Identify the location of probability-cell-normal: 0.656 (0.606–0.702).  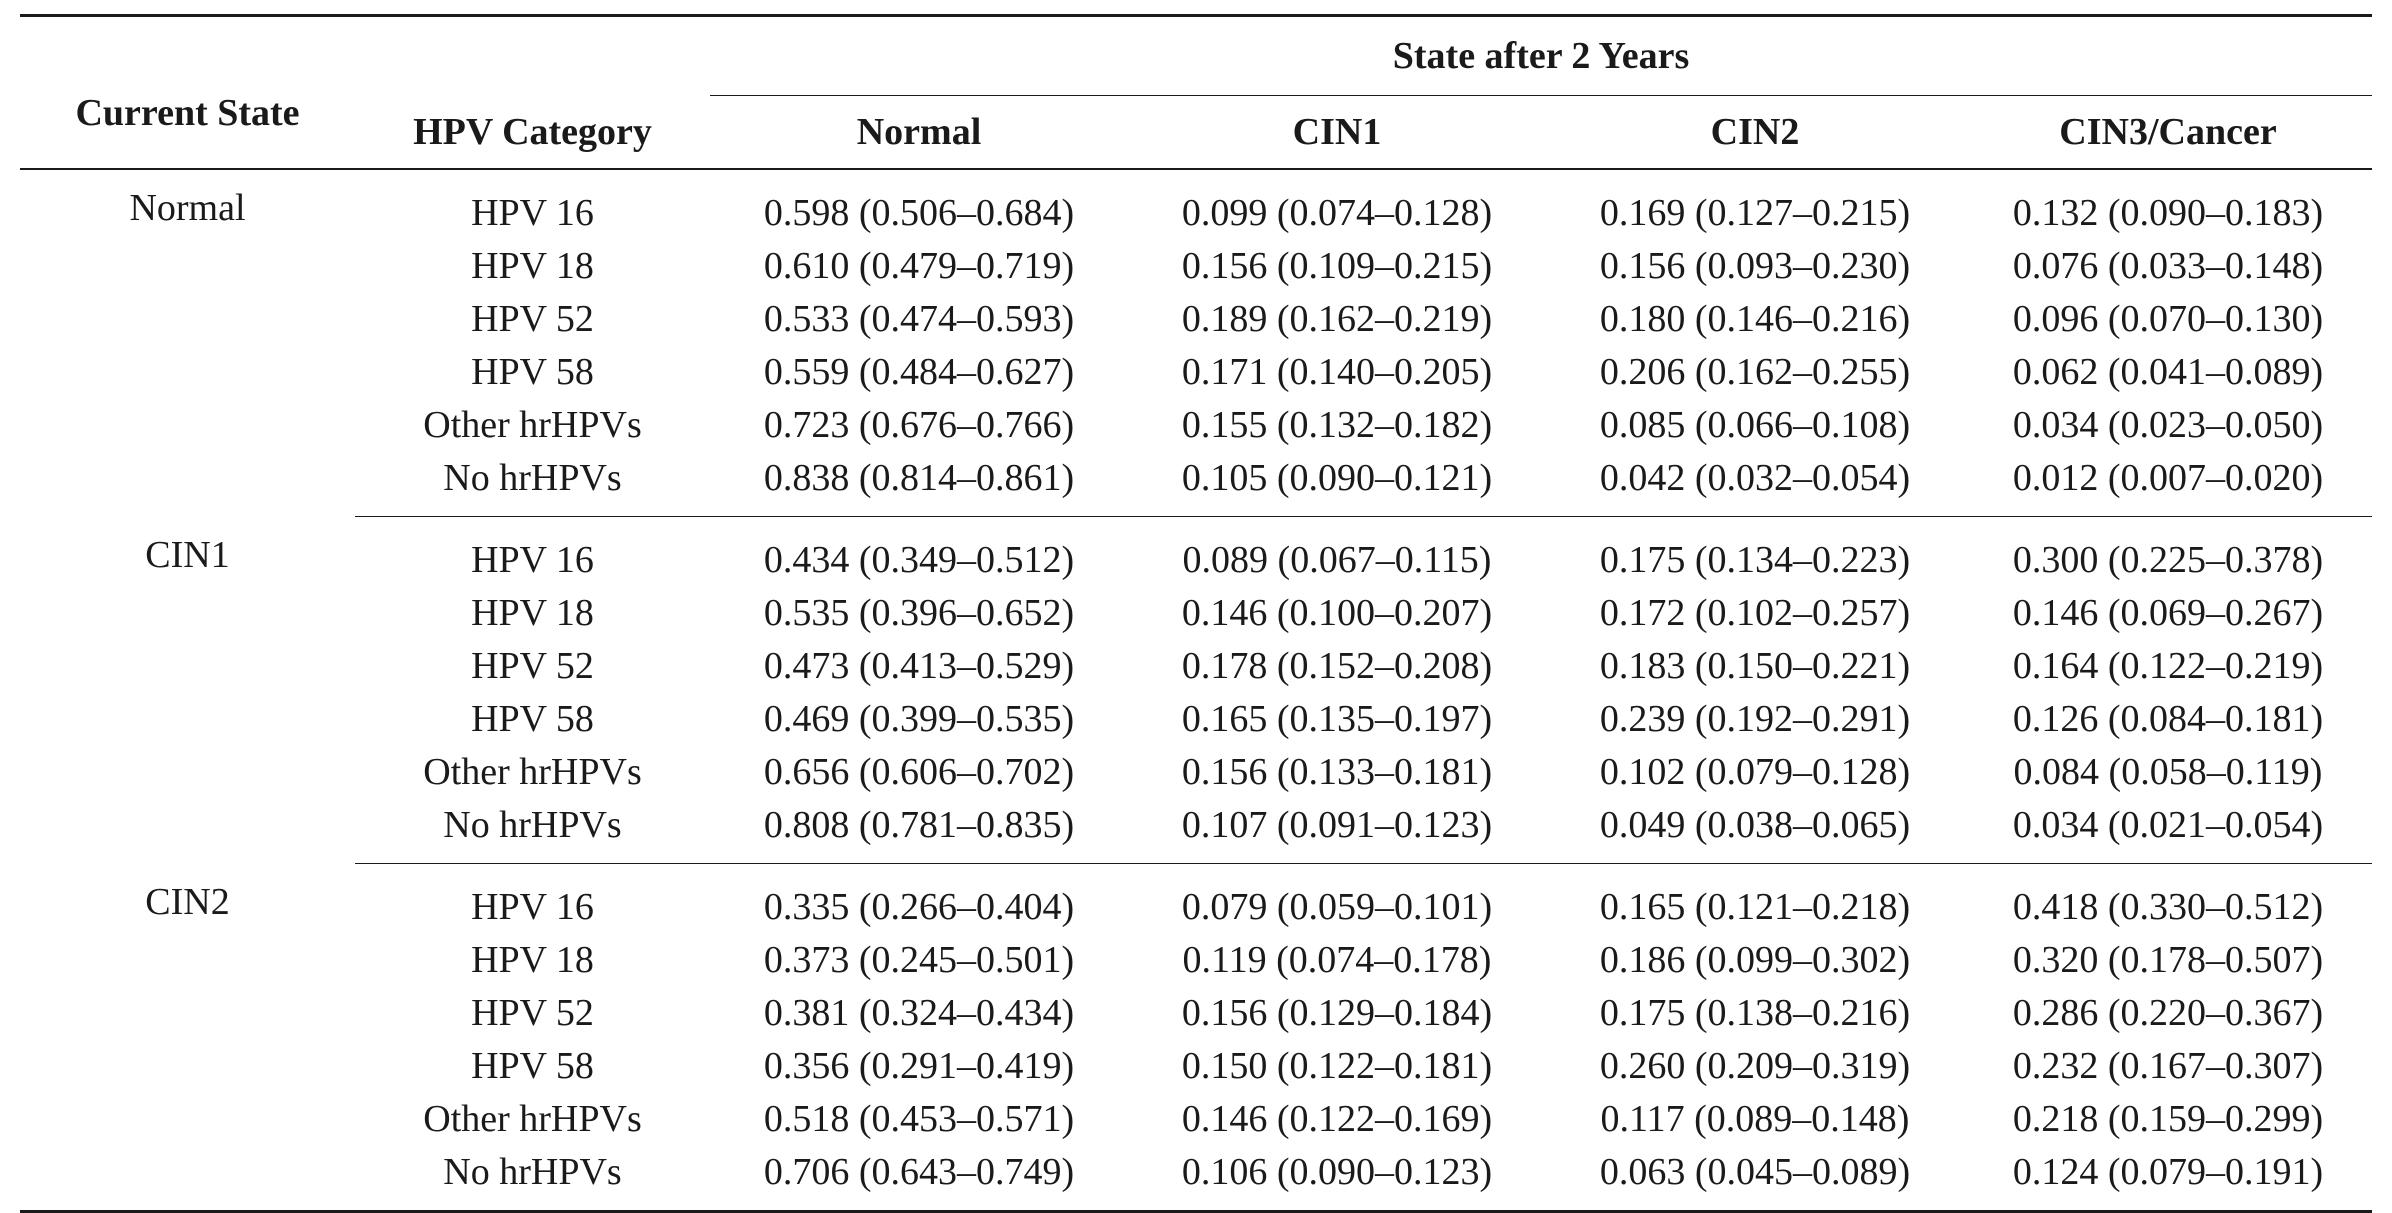
(919, 771).